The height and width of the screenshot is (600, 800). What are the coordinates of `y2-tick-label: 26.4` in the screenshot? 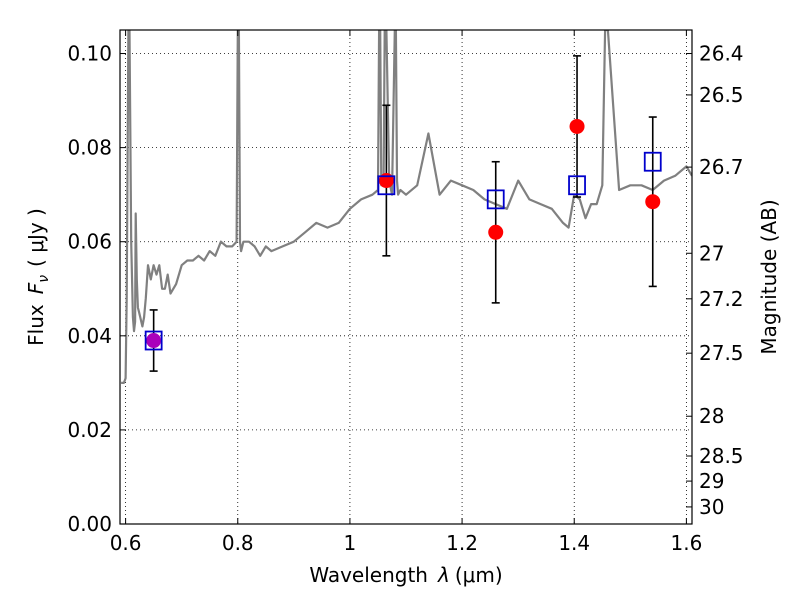 It's located at (721, 54).